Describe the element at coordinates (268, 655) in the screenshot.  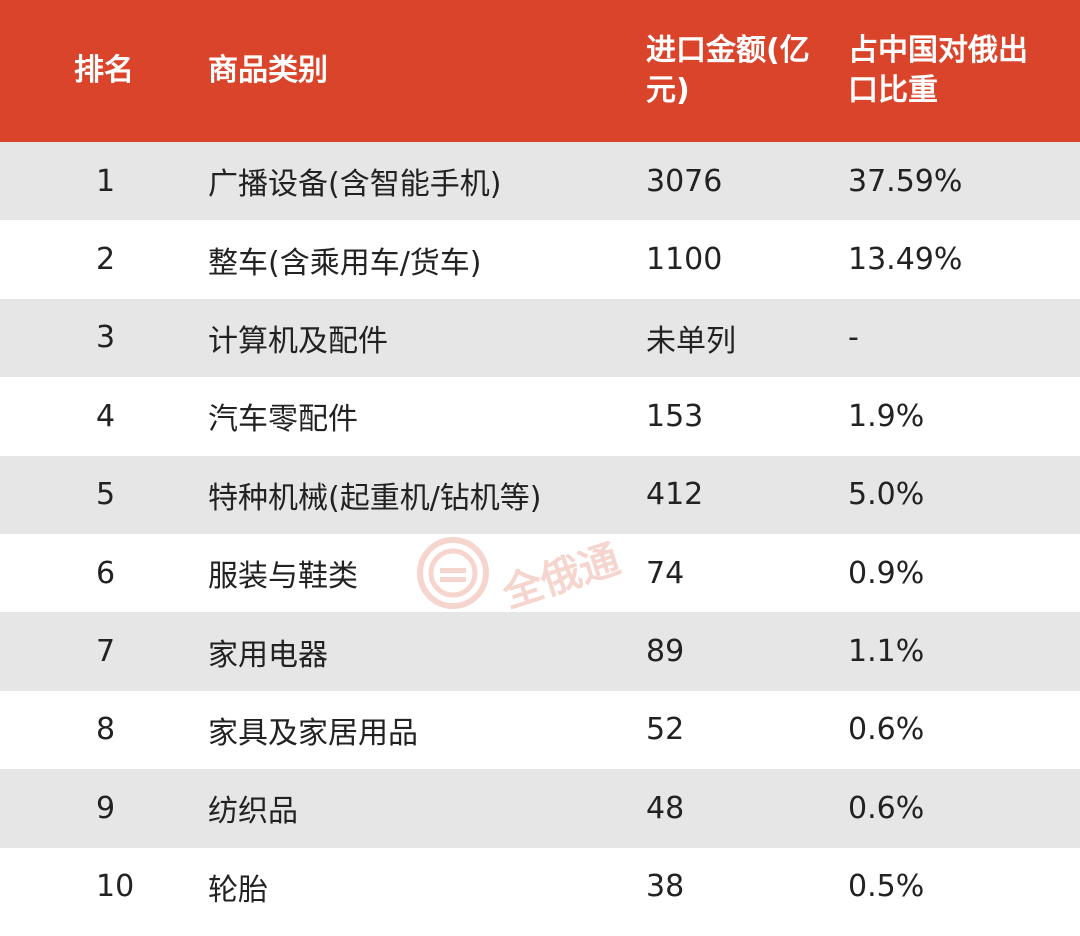
I see `category-cell: 家用电器` at that location.